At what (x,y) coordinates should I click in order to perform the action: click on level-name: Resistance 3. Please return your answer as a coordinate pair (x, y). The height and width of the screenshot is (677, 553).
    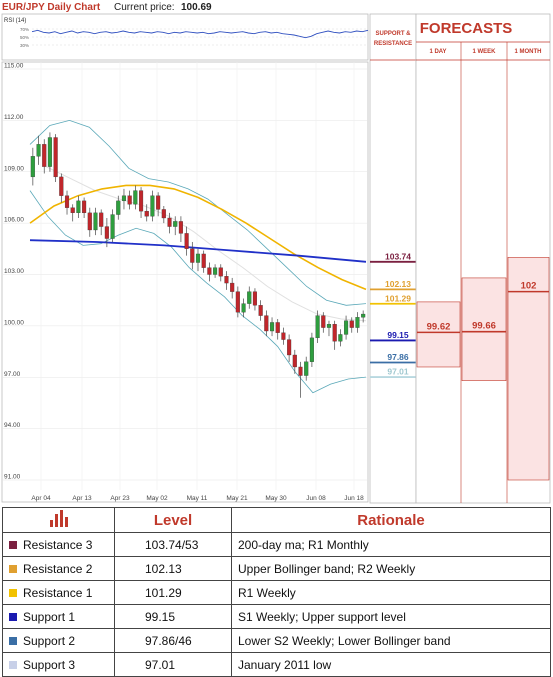
    Looking at the image, I should click on (58, 544).